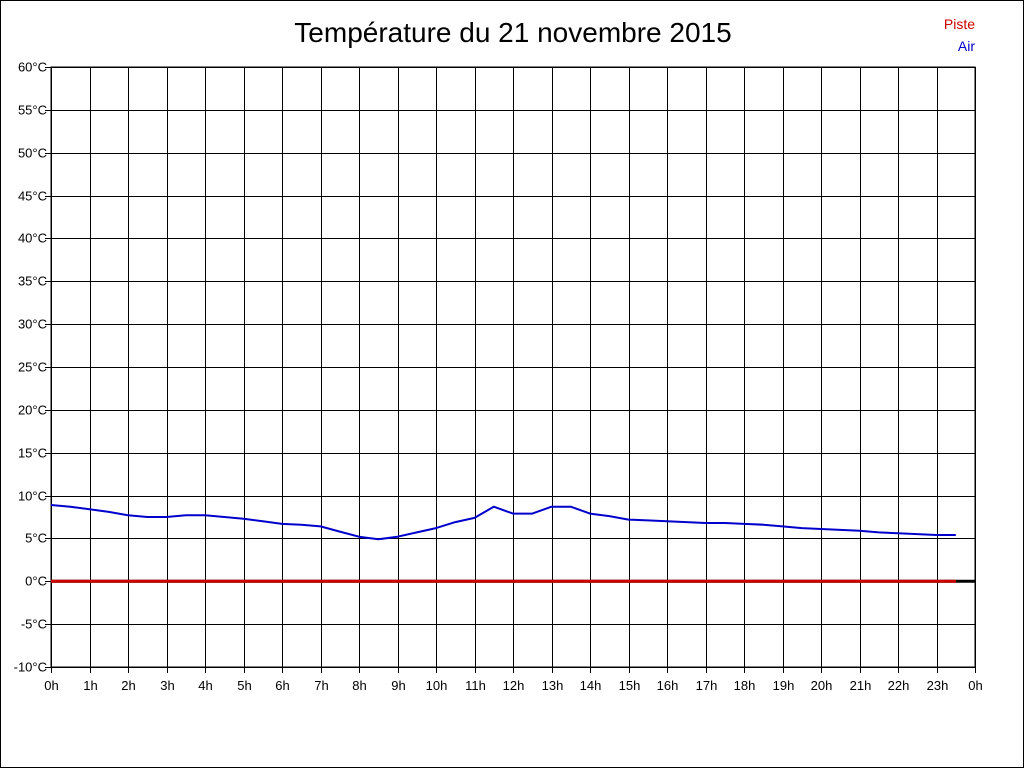 The height and width of the screenshot is (768, 1024). I want to click on x-tick-label: 18h, so click(745, 685).